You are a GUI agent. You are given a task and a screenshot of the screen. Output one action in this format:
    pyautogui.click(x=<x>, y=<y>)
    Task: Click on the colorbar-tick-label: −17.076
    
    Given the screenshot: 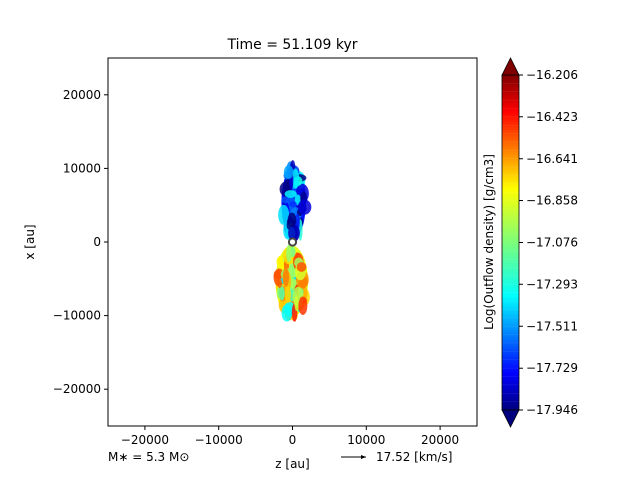 What is the action you would take?
    pyautogui.click(x=552, y=243)
    